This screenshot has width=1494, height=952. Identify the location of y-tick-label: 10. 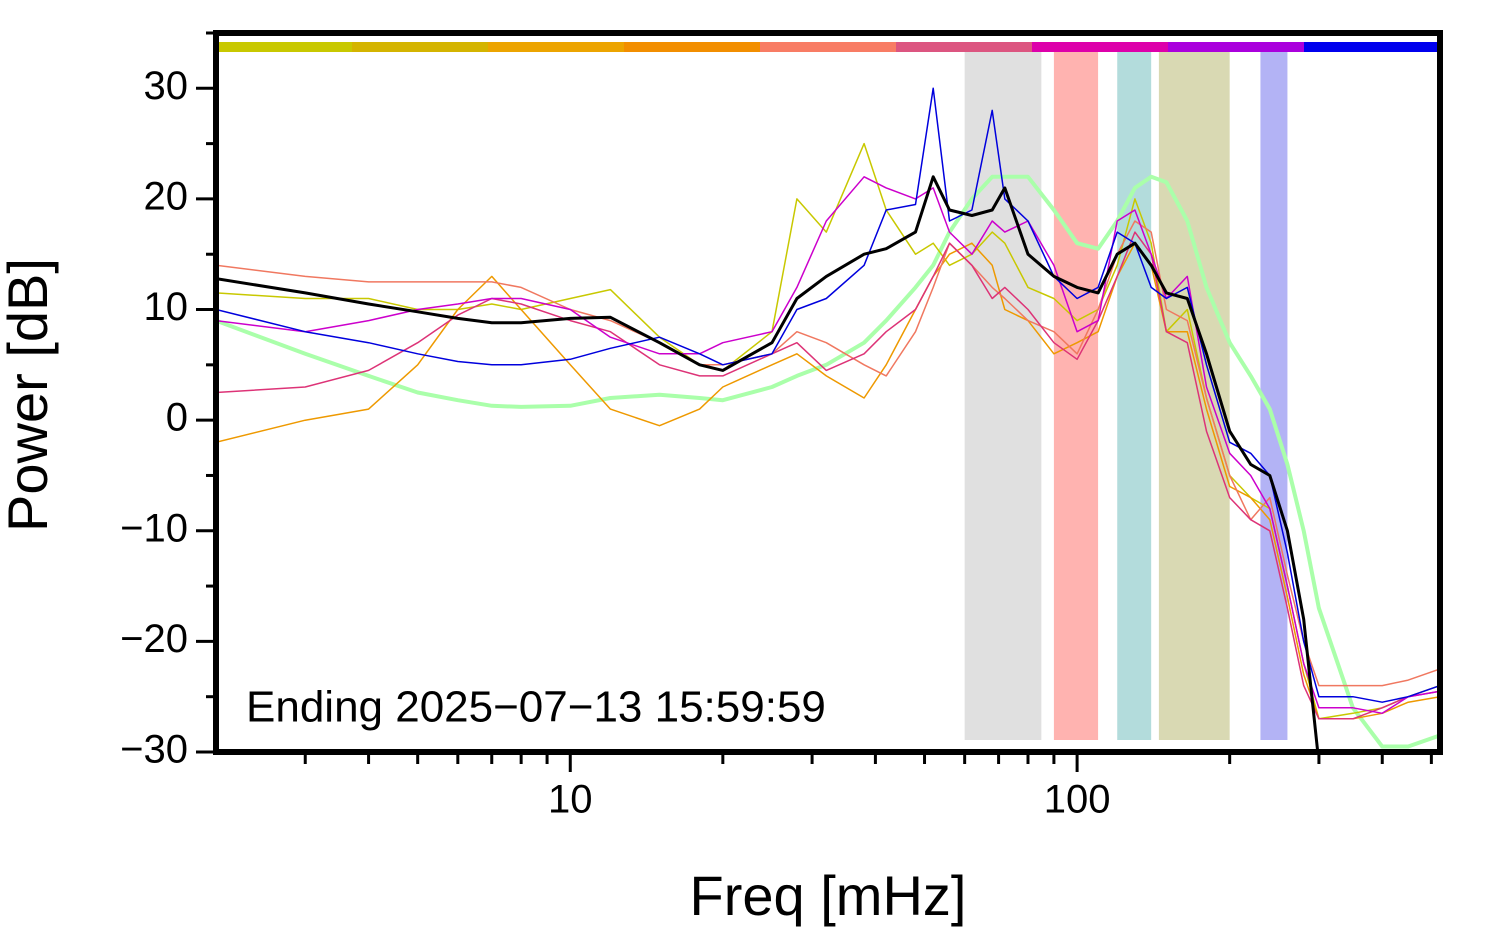
(166, 307).